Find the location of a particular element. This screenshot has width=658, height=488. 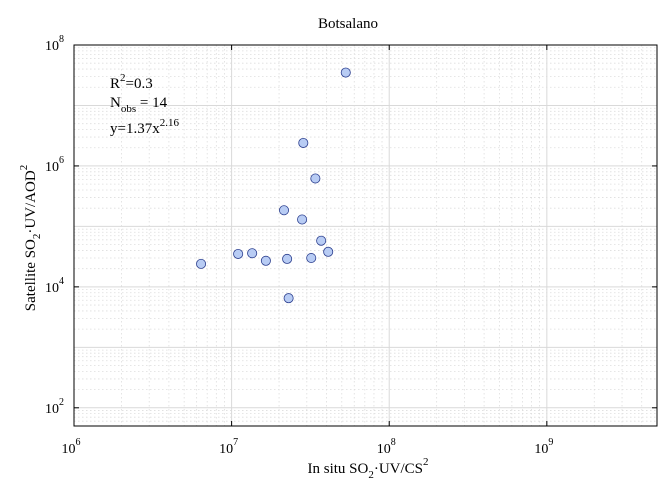

x-tick-label: 10⁸ is located at coordinates (386, 447).